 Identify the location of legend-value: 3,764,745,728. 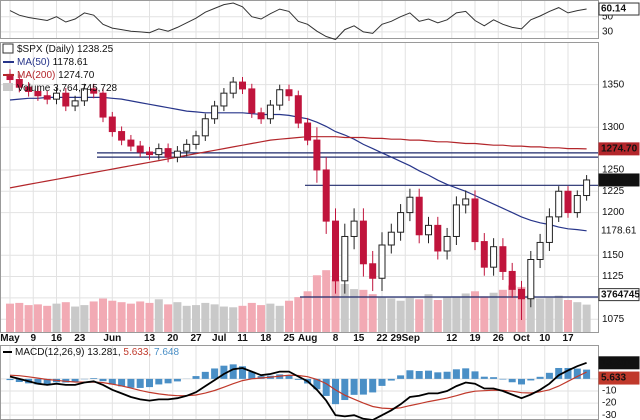
(85, 88).